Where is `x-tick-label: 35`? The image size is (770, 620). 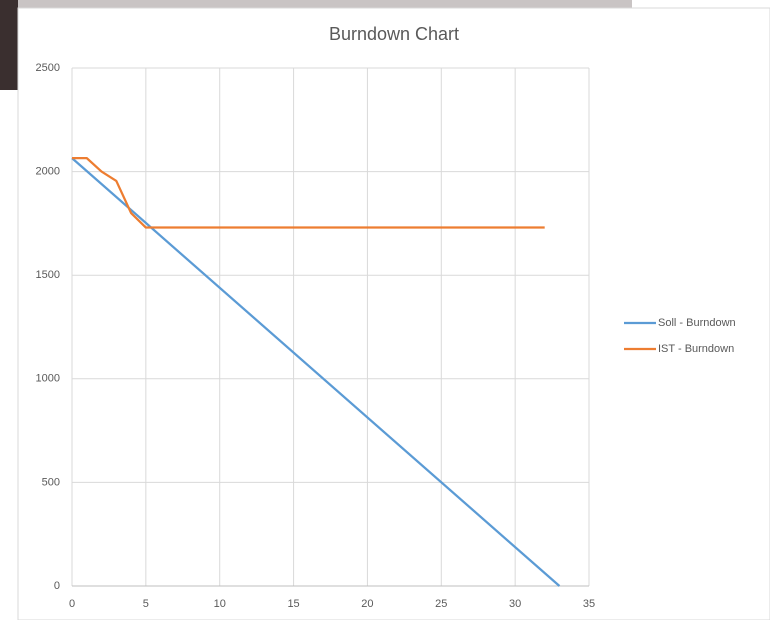 x-tick-label: 35 is located at coordinates (589, 604).